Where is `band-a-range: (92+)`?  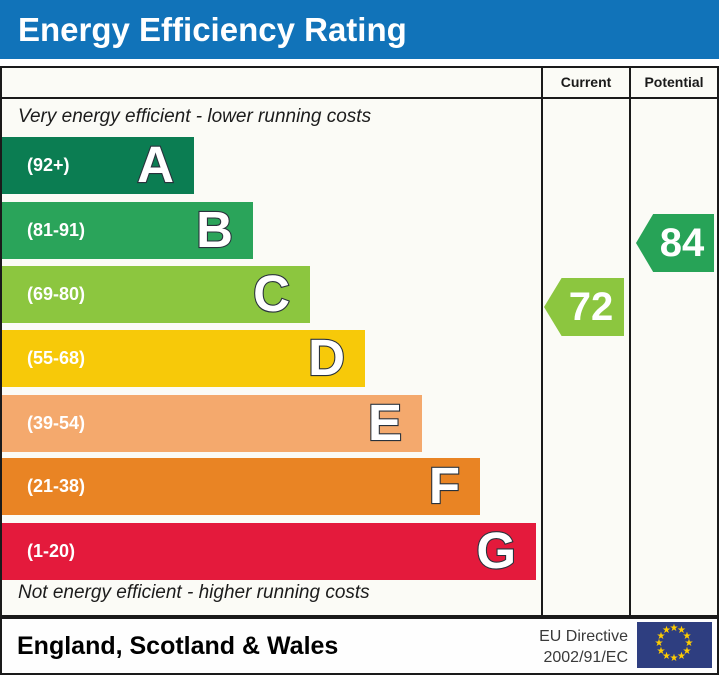 band-a-range: (92+) is located at coordinates (48, 165).